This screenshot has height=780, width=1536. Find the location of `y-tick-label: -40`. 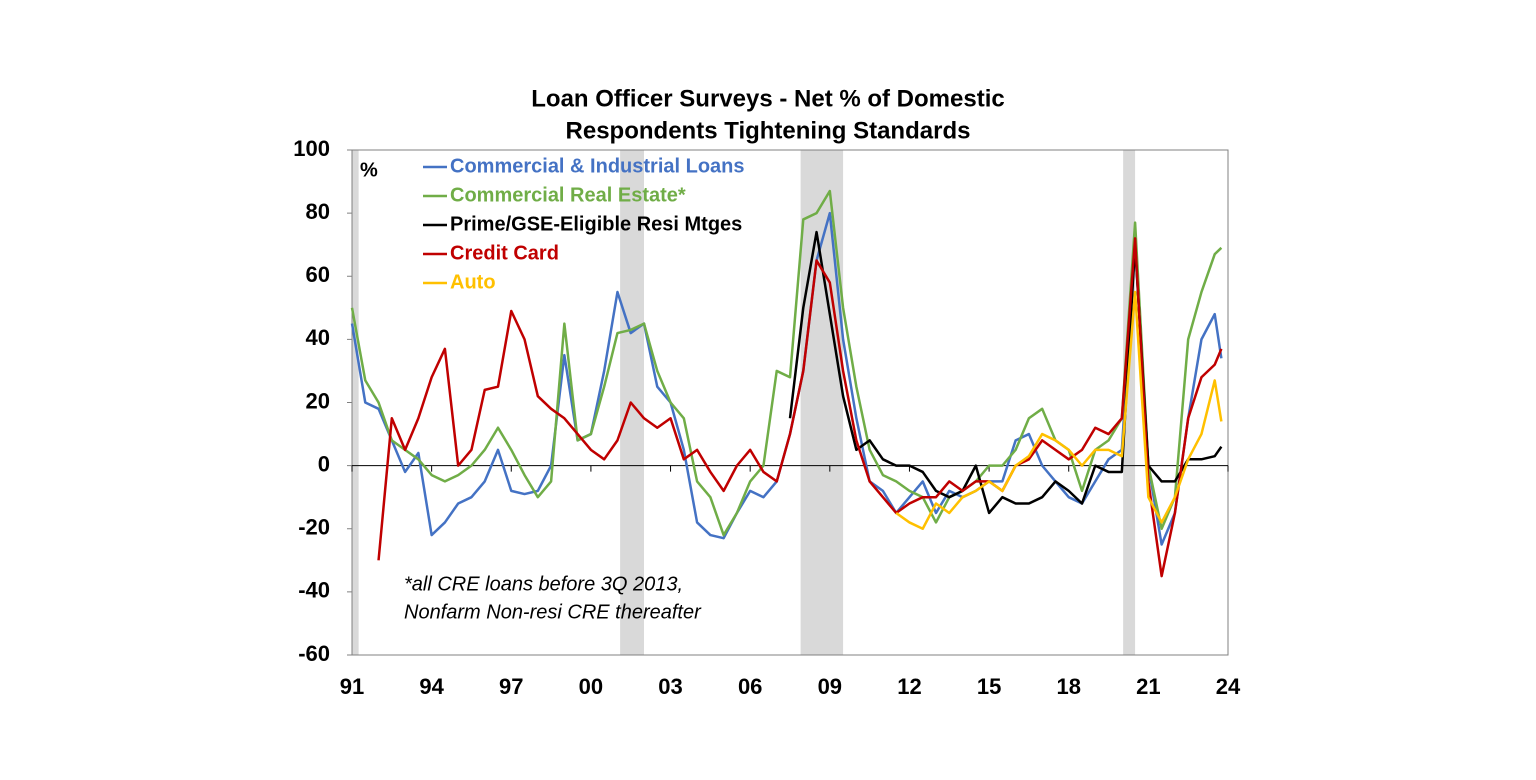

y-tick-label: -40 is located at coordinates (314, 590).